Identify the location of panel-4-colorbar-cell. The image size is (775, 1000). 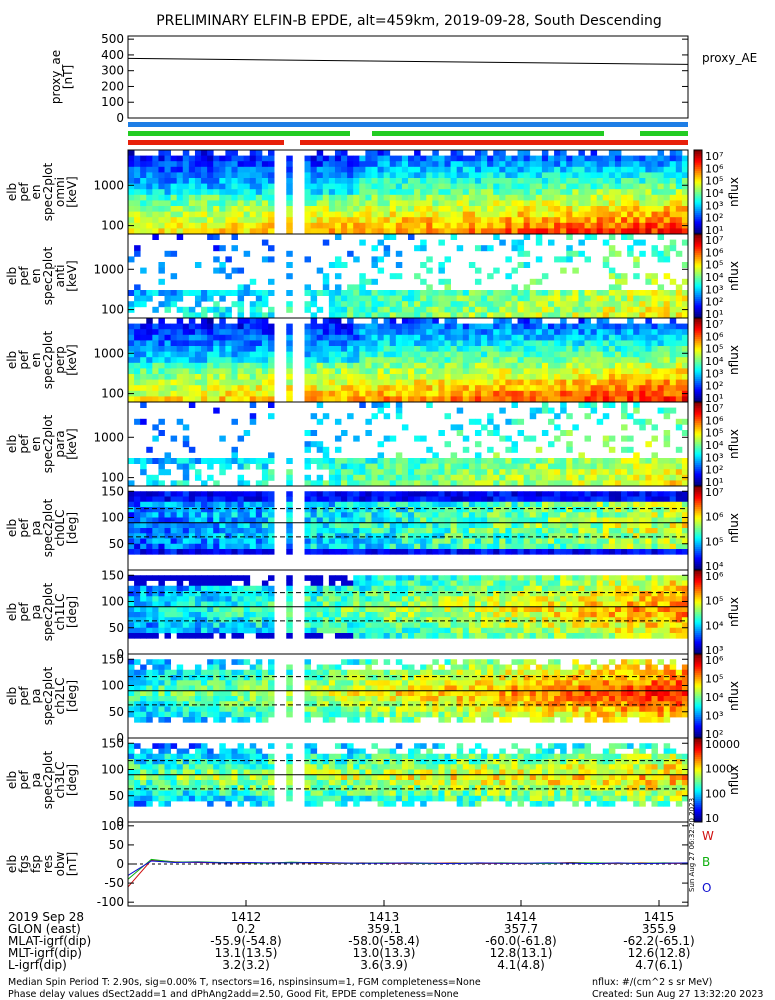
(698, 430).